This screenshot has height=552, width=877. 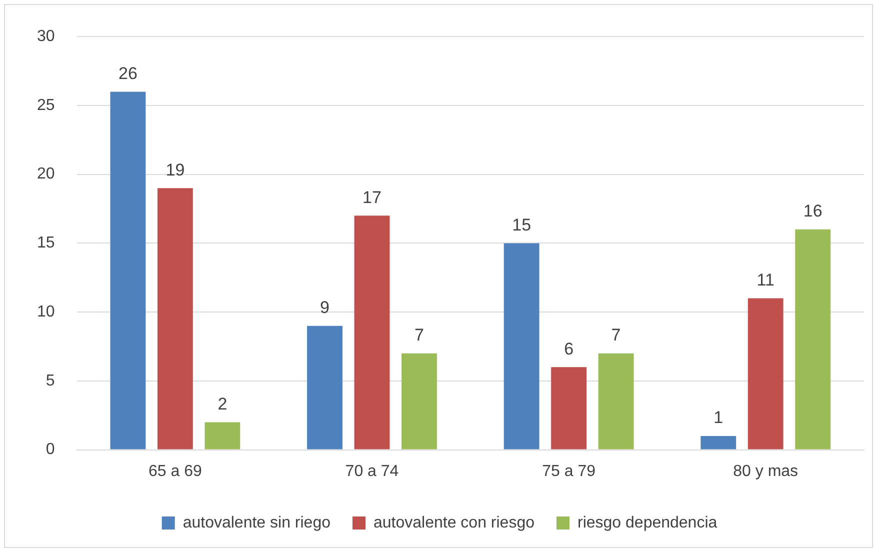 I want to click on y-tick-label: 10, so click(x=46, y=311).